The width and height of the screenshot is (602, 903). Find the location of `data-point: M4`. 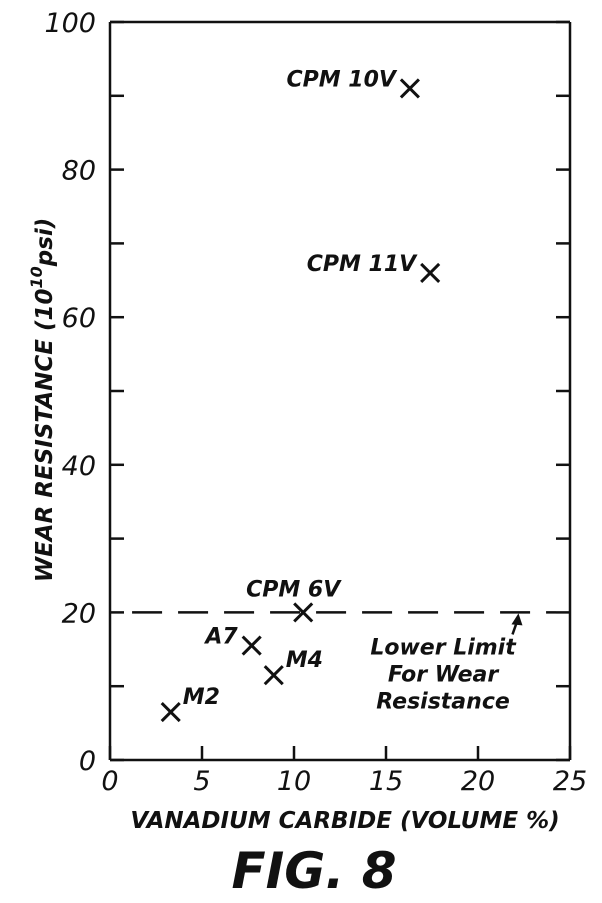

data-point: M4 is located at coordinates (293, 667).